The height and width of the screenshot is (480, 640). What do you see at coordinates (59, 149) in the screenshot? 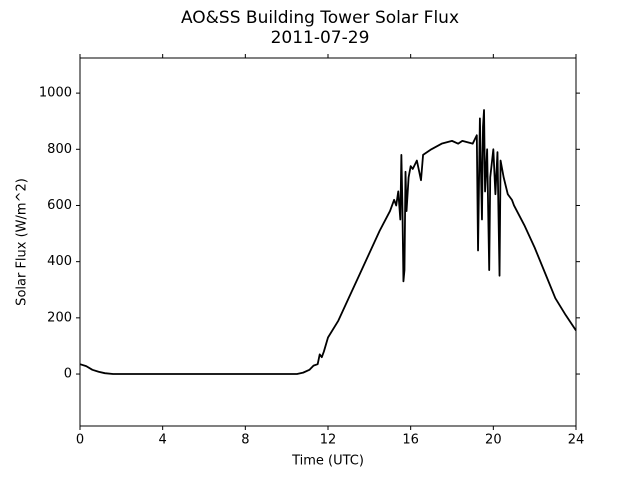
I see `y-tick-label: 800` at bounding box center [59, 149].